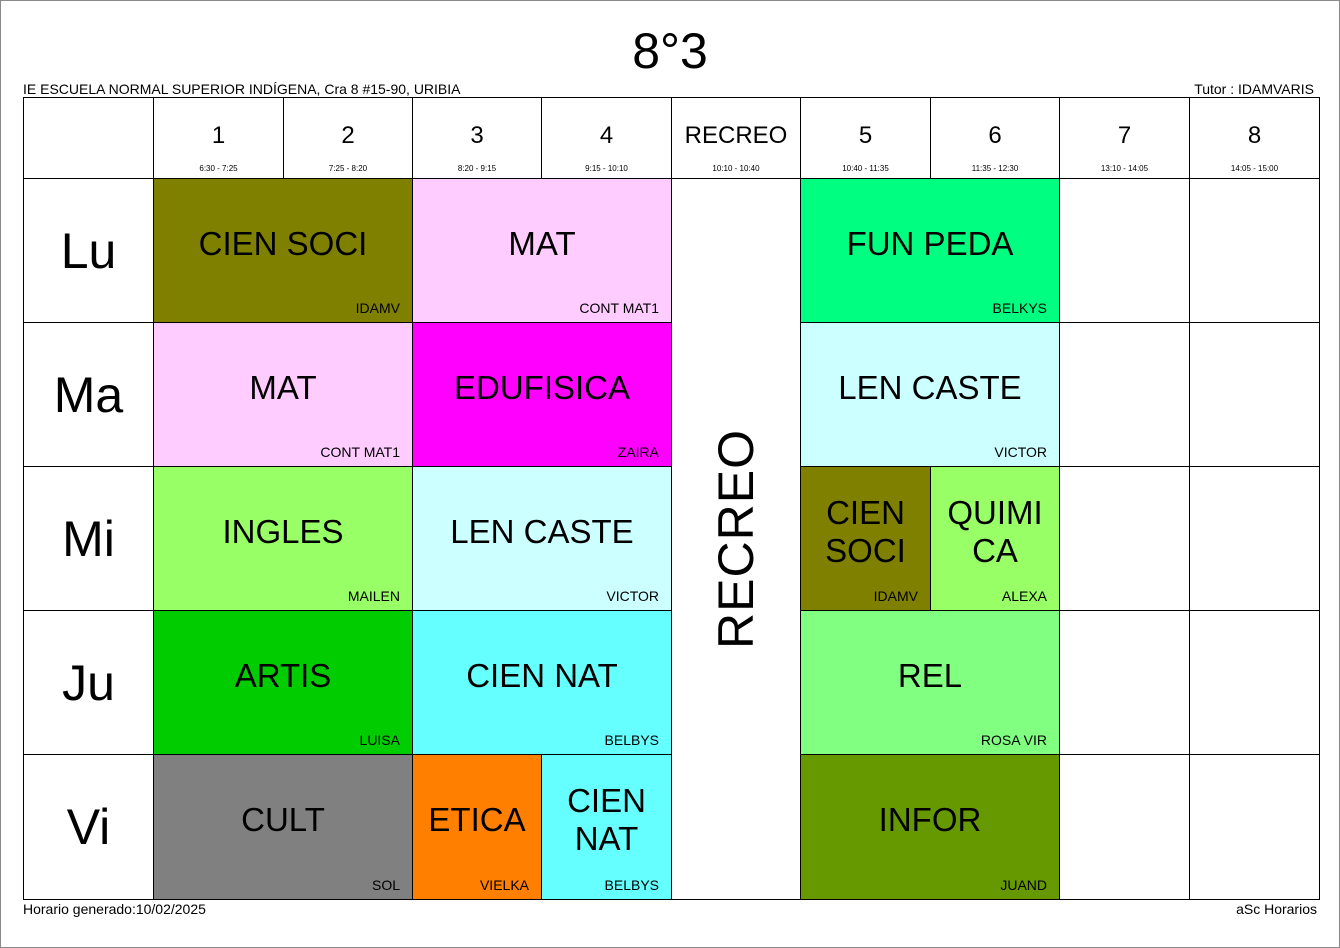  I want to click on period-time: 8:20 - 9:15, so click(477, 168).